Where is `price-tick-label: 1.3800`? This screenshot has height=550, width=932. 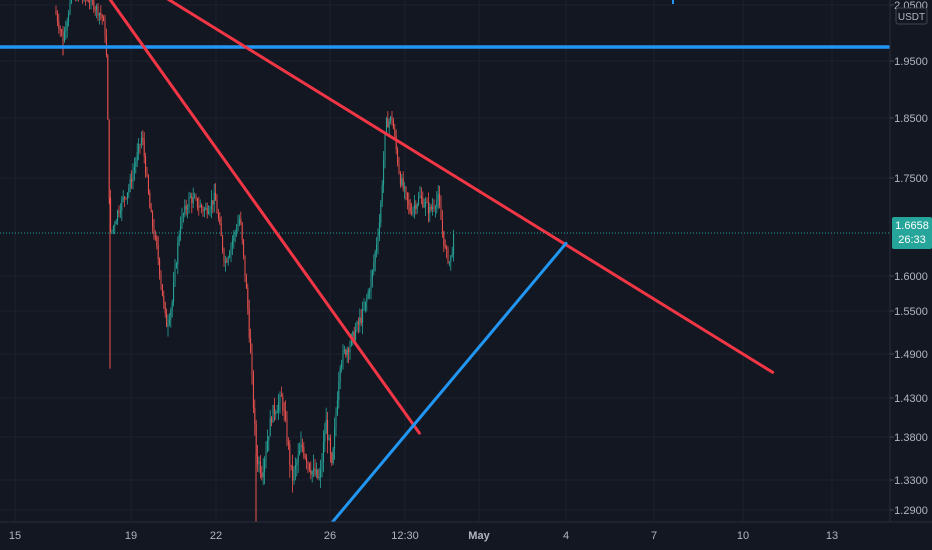 price-tick-label: 1.3800 is located at coordinates (911, 438).